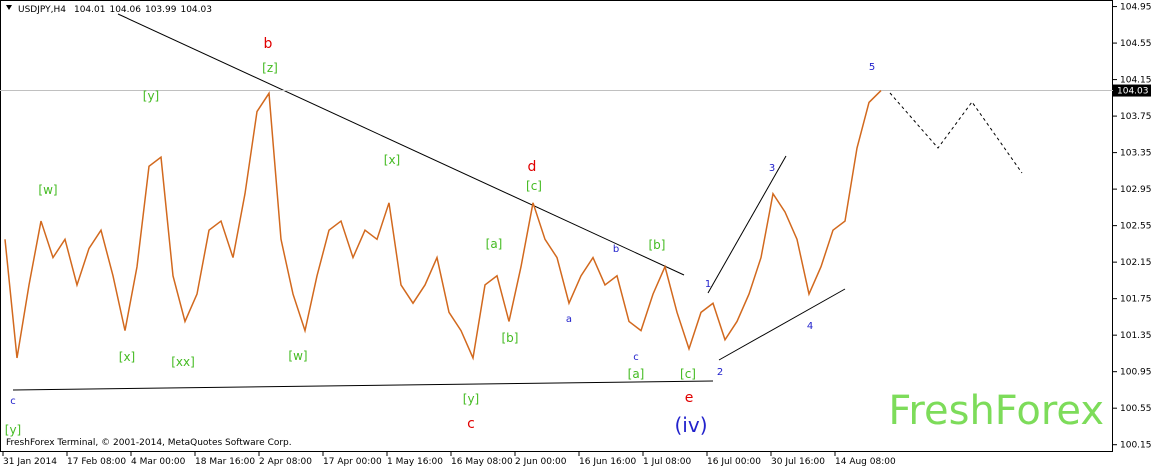 Image resolution: width=1154 pixels, height=468 pixels. What do you see at coordinates (996, 411) in the screenshot?
I see `watermark: FreshForex` at bounding box center [996, 411].